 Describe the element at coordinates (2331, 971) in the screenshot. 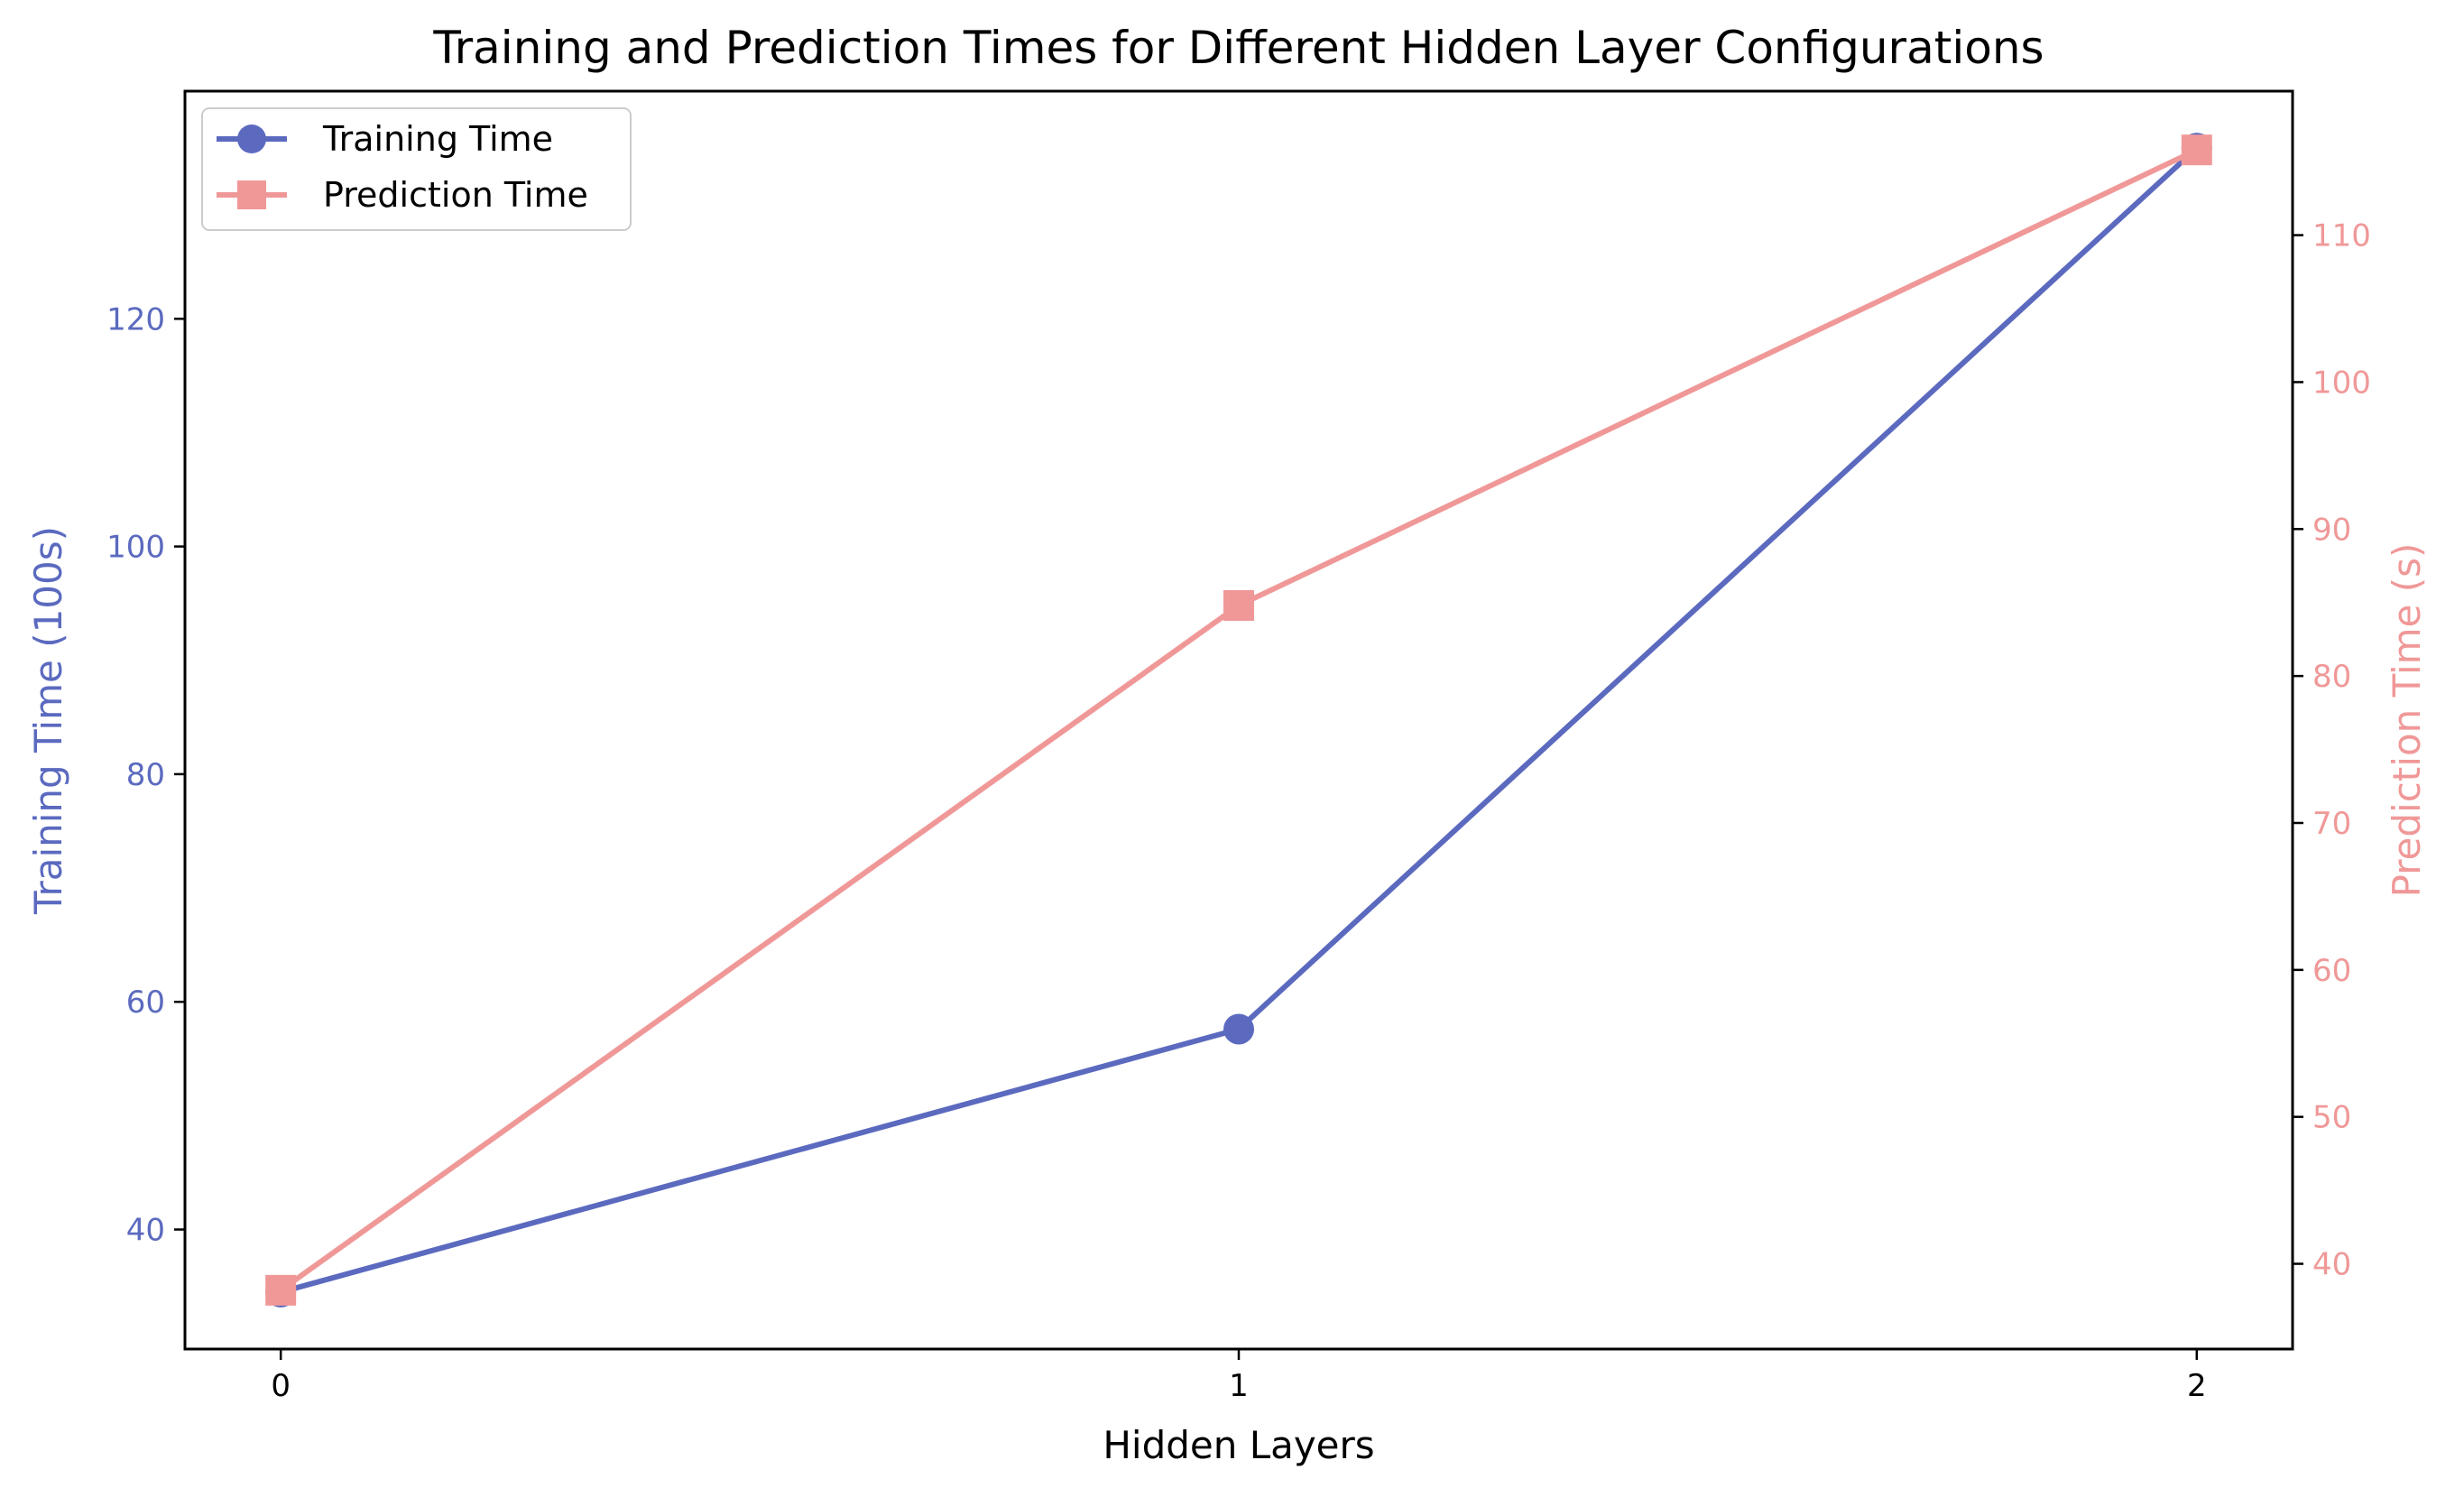

I see `y-right-tick-label: 60` at that location.